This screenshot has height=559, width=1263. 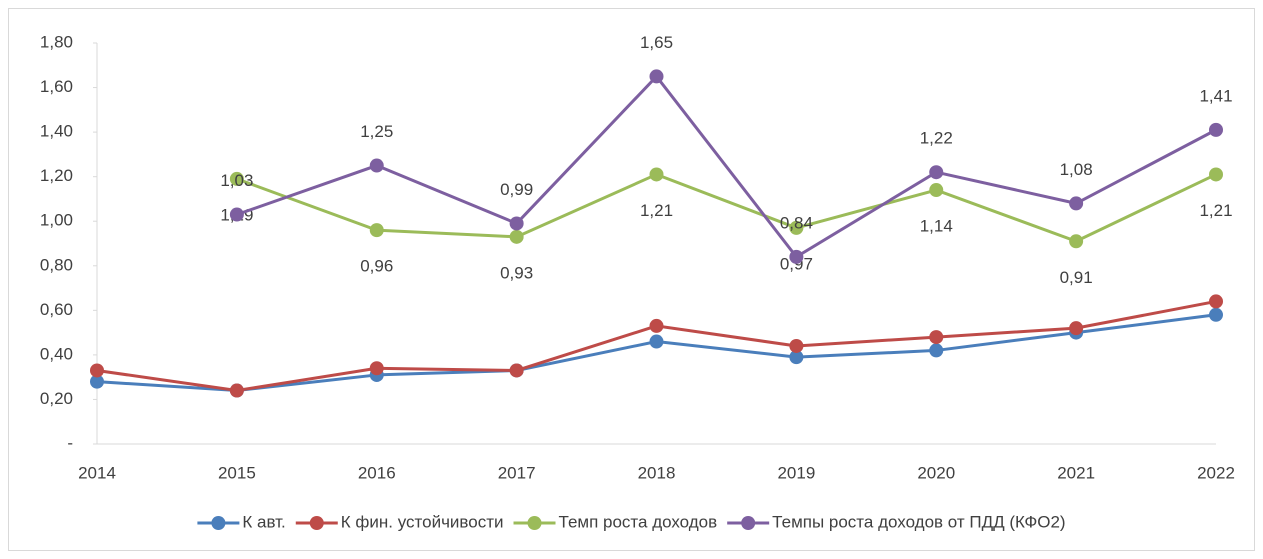 I want to click on x-tick-label: 2018, so click(x=657, y=472).